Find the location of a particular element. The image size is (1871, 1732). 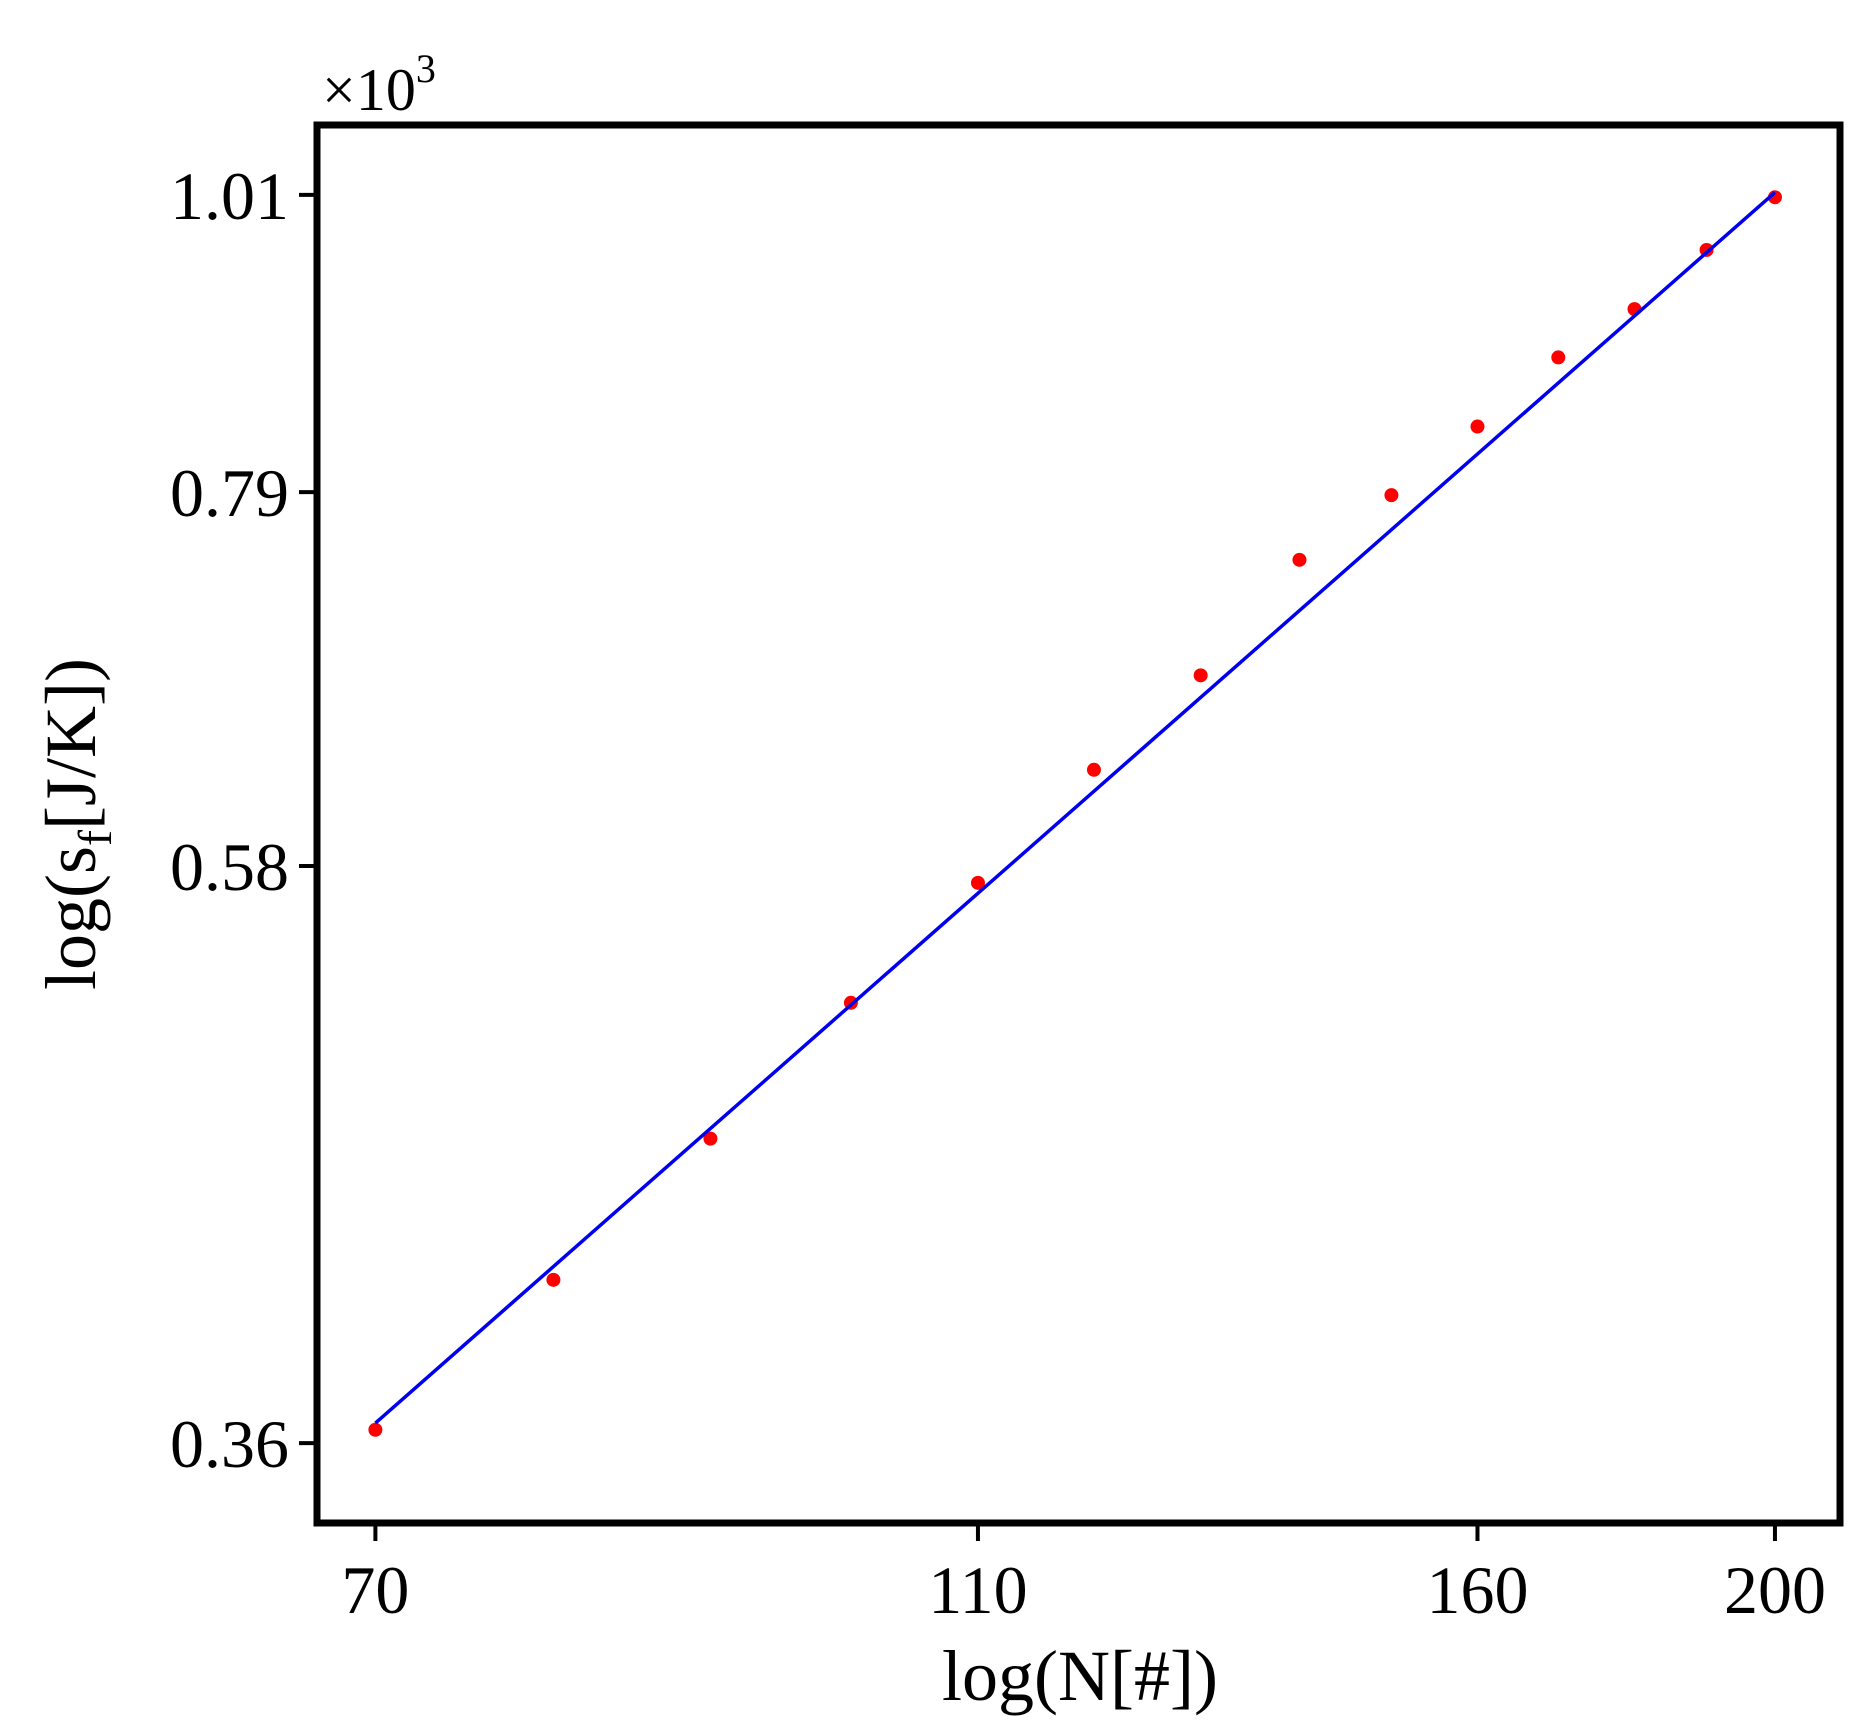

y-multiplier-base: ×10 is located at coordinates (369, 90).